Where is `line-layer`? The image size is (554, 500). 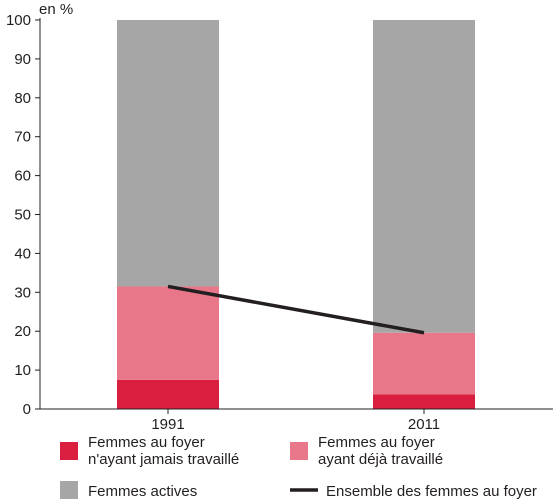 line-layer is located at coordinates (296, 309).